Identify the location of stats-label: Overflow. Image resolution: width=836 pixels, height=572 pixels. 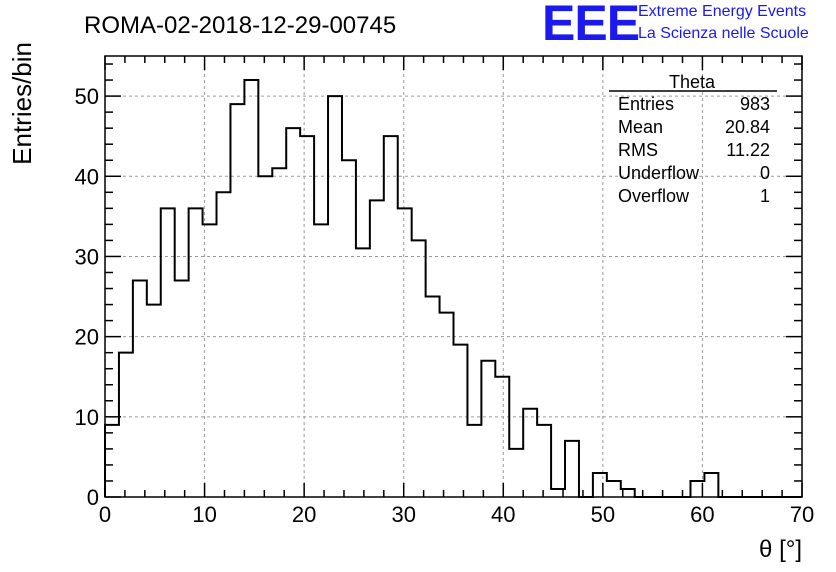
(654, 196).